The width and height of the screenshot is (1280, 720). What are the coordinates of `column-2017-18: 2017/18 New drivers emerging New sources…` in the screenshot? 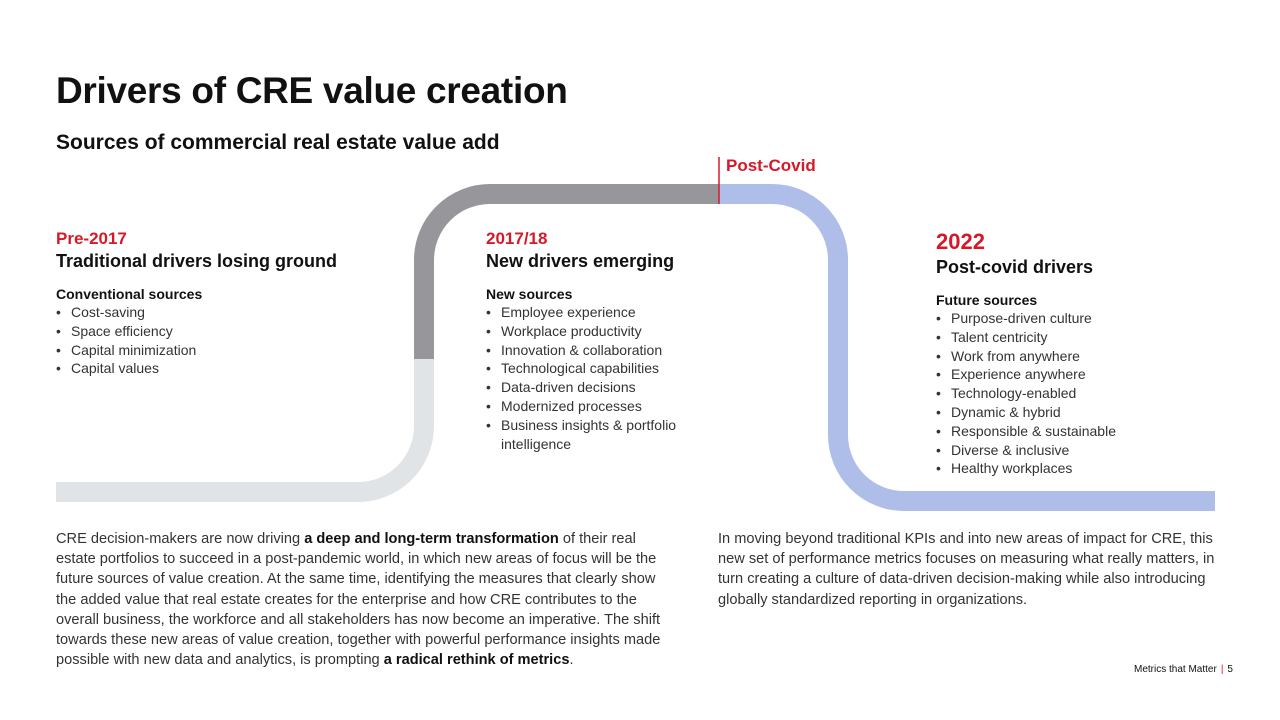 It's located at (596, 341).